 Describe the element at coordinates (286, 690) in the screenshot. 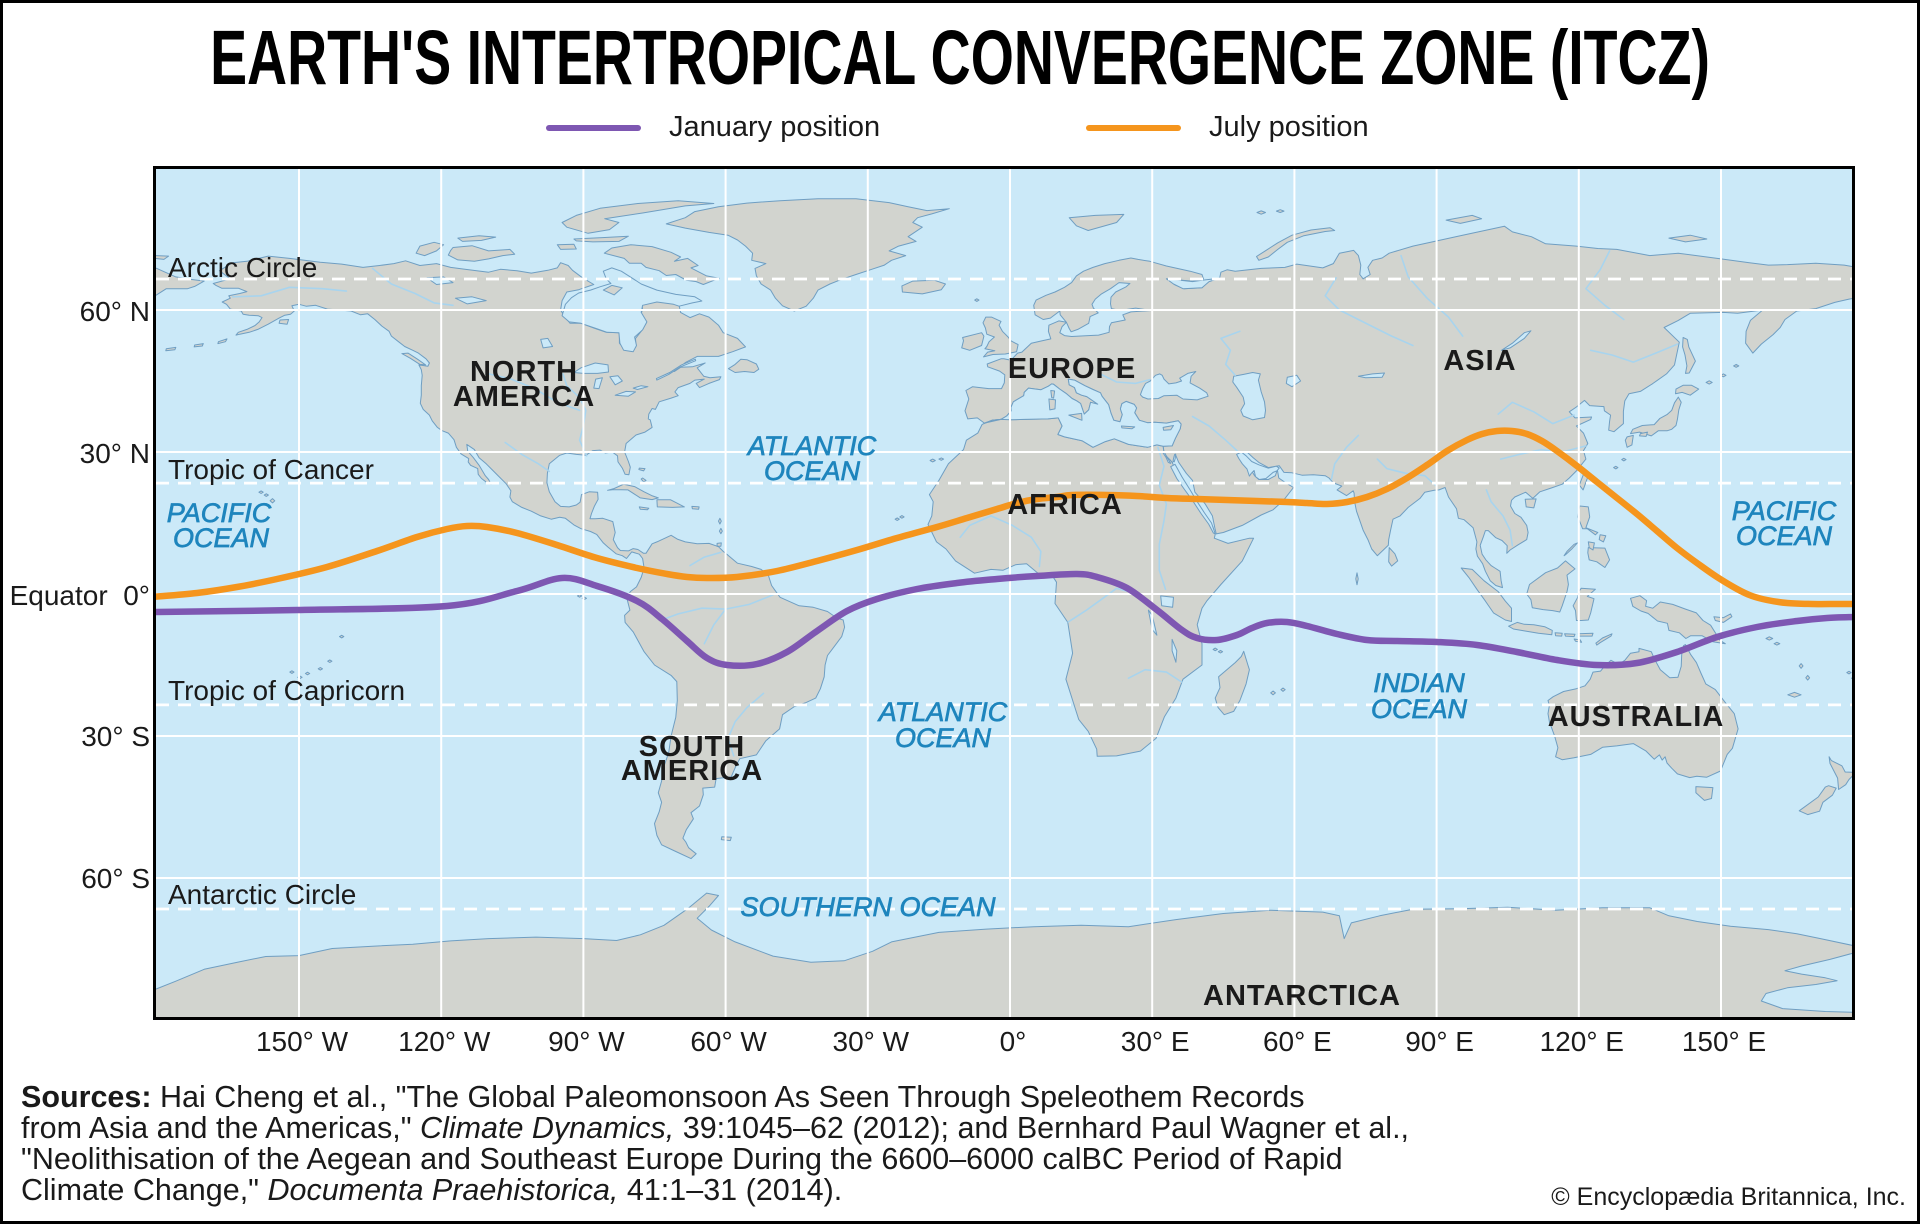

I see `svg-text: Tropic of Capricorn` at that location.